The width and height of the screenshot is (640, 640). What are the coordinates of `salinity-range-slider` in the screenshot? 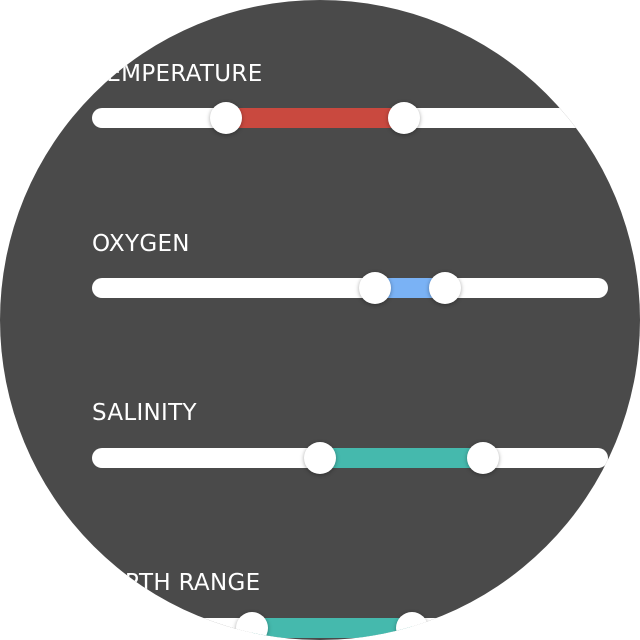 It's located at (350, 458).